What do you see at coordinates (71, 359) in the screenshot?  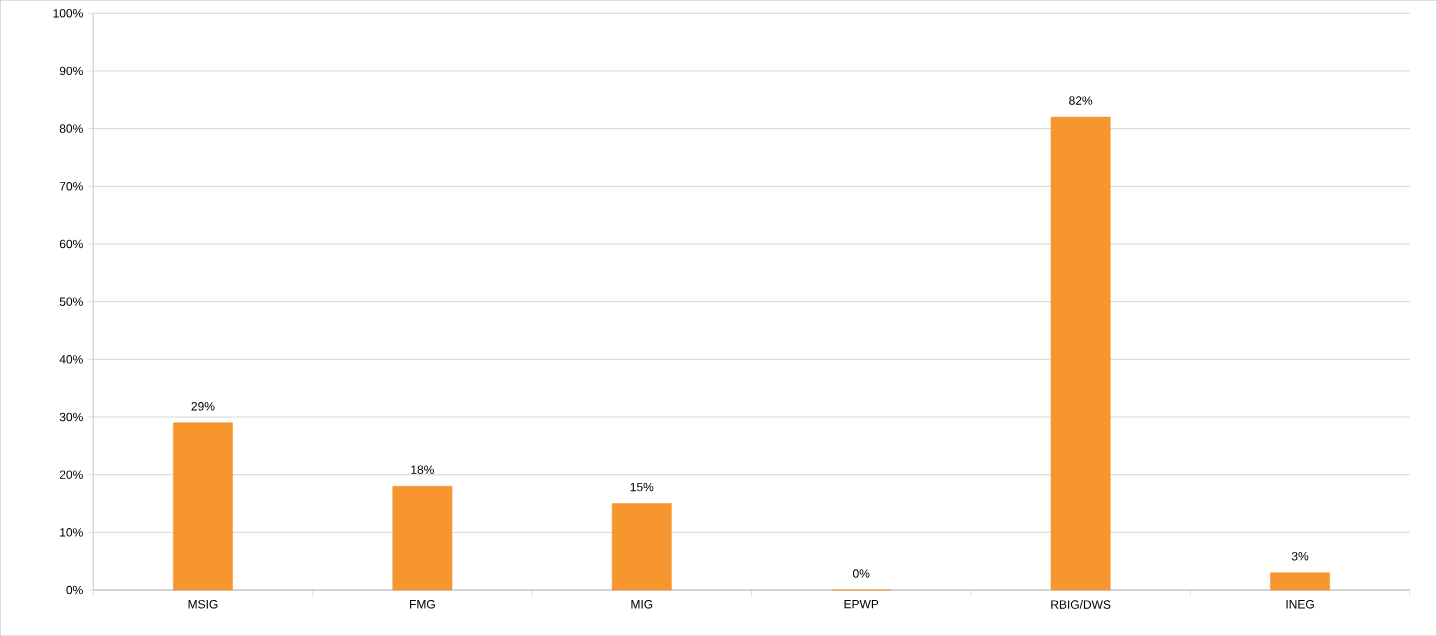 I see `y-tick-label: 40%` at bounding box center [71, 359].